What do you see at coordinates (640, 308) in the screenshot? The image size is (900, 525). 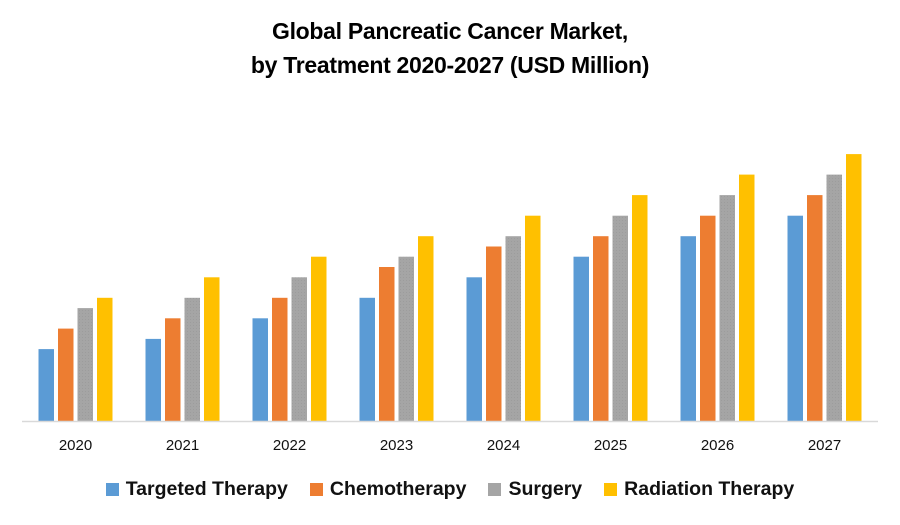 I see `bar-radiation-therapy-2025` at bounding box center [640, 308].